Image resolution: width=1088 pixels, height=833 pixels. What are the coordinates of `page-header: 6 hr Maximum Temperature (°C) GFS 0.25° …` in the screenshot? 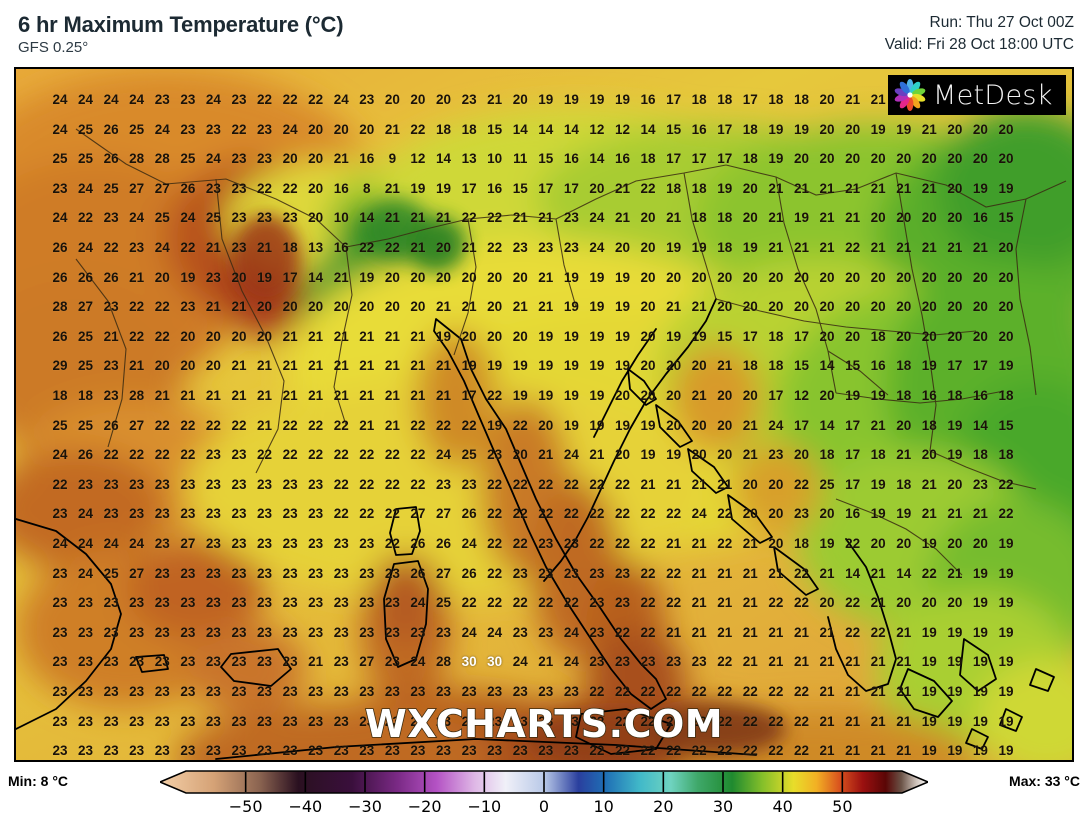 It's located at (544, 33).